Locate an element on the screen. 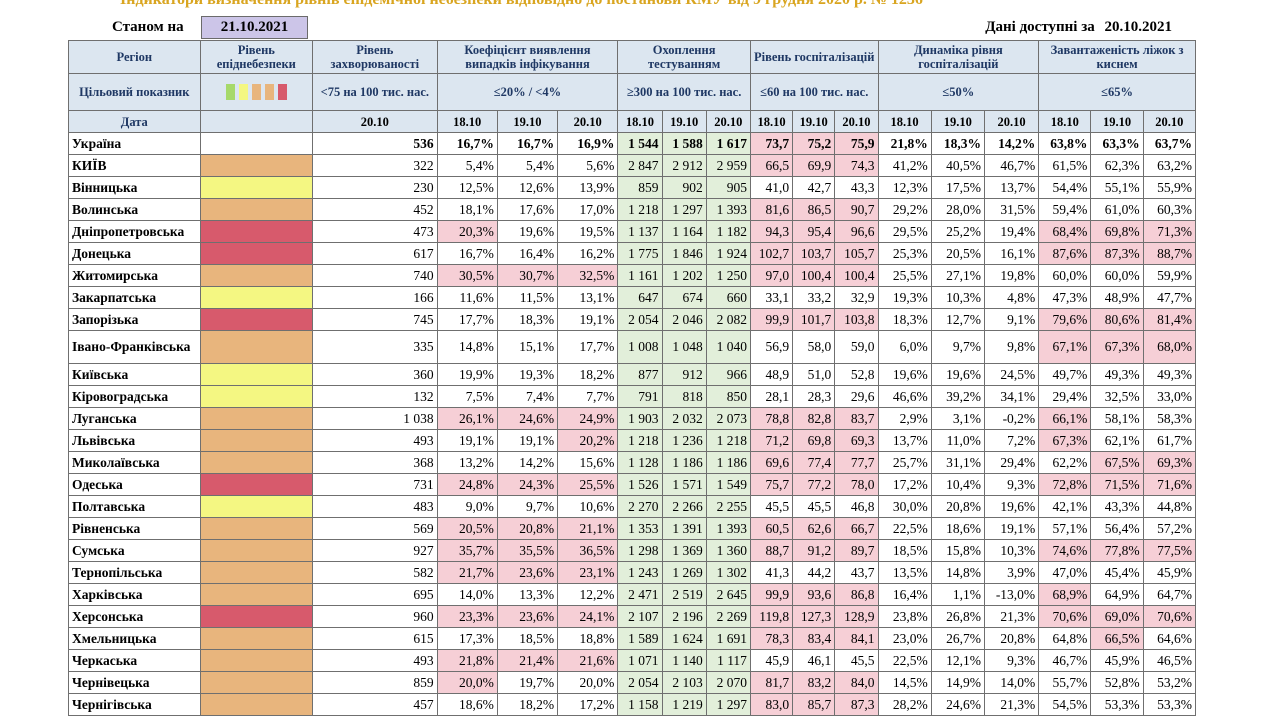 The image size is (1280, 720). hosp-dynamics-value: 25,7% is located at coordinates (904, 462).